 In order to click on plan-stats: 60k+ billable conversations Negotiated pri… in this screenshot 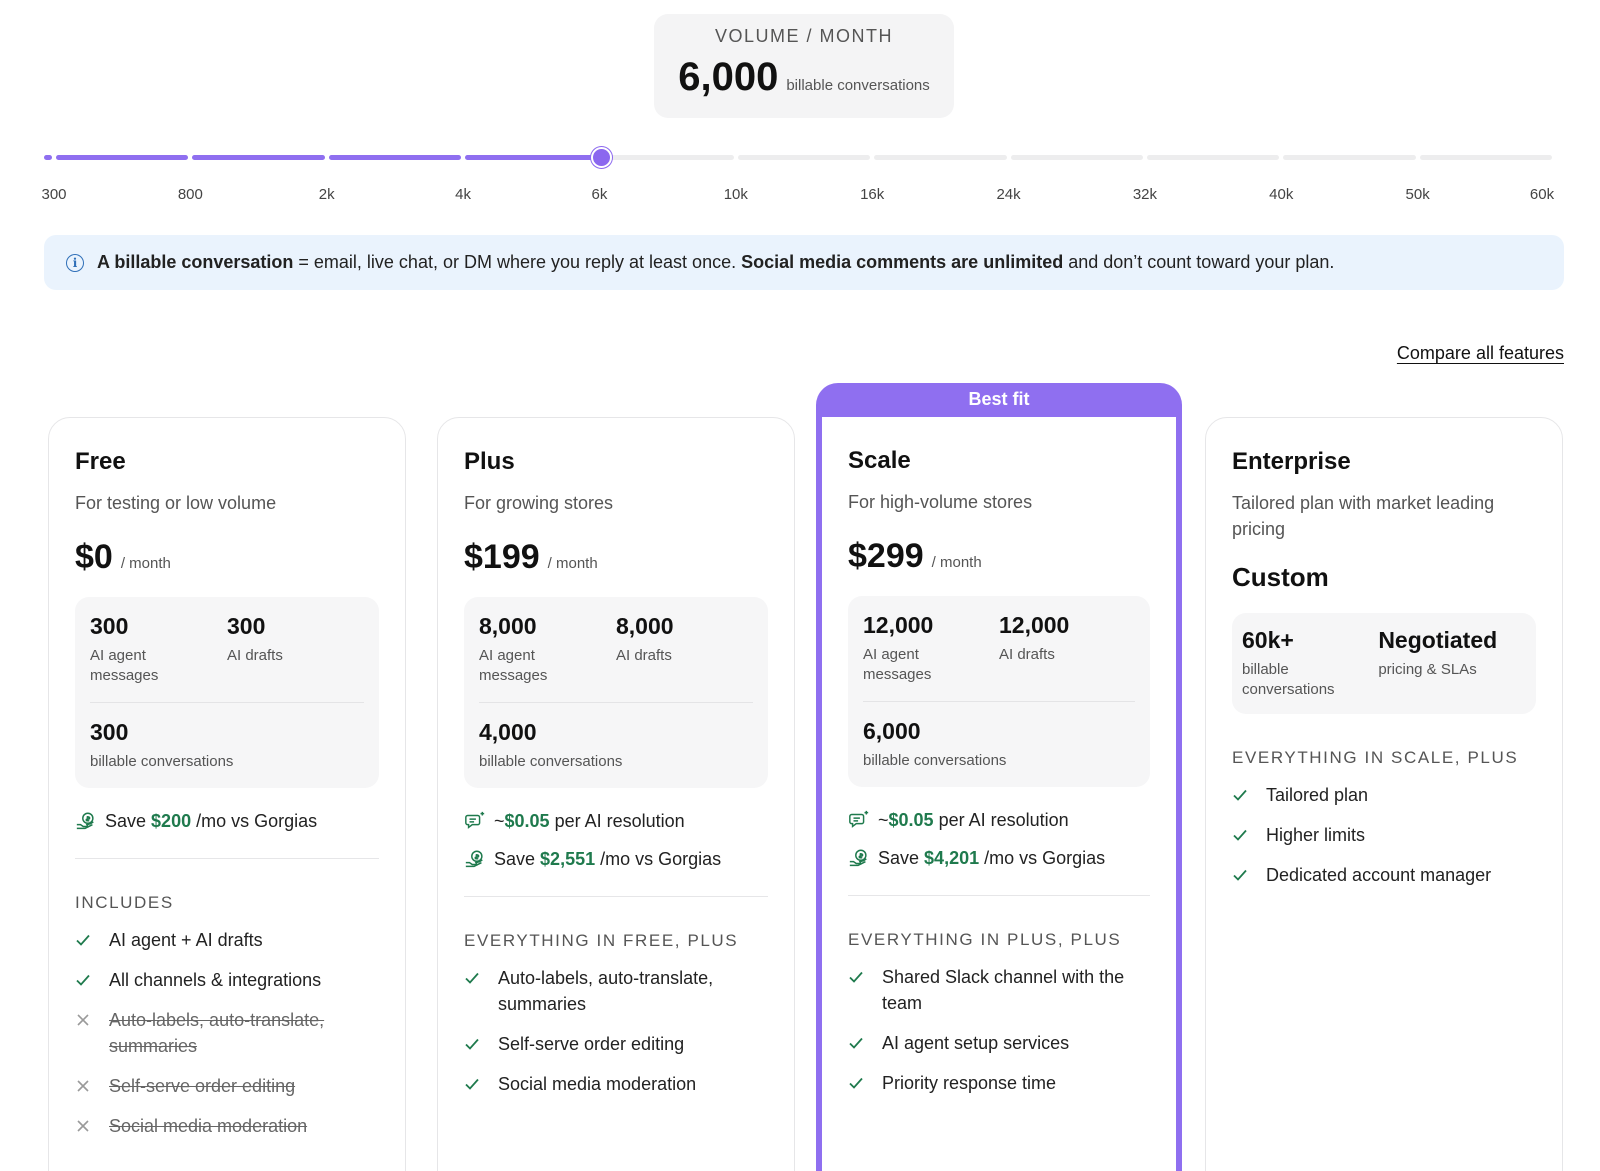, I will do `click(1384, 663)`.